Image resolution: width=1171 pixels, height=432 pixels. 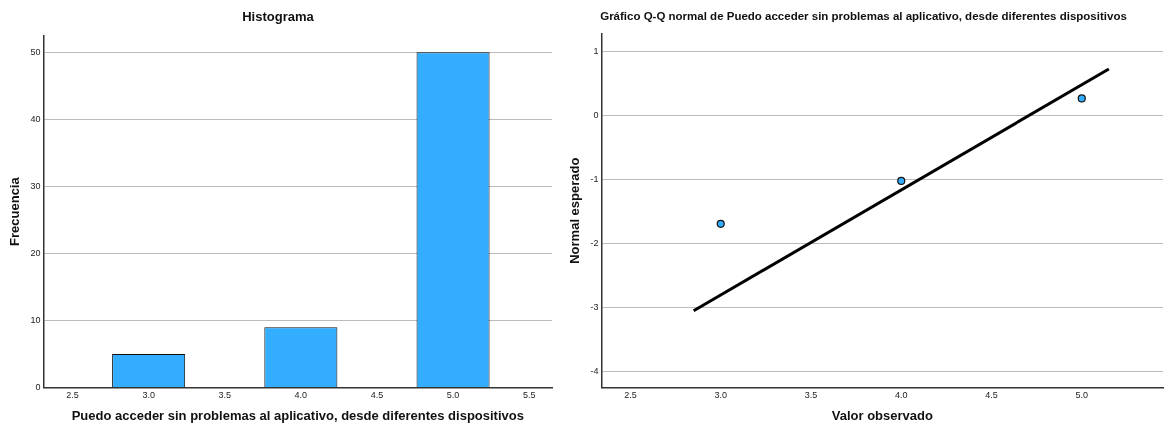 I want to click on x-axis-title: Puedo acceder sin problemas al aplicativo, desde diferentes dispositivos, so click(x=297, y=415).